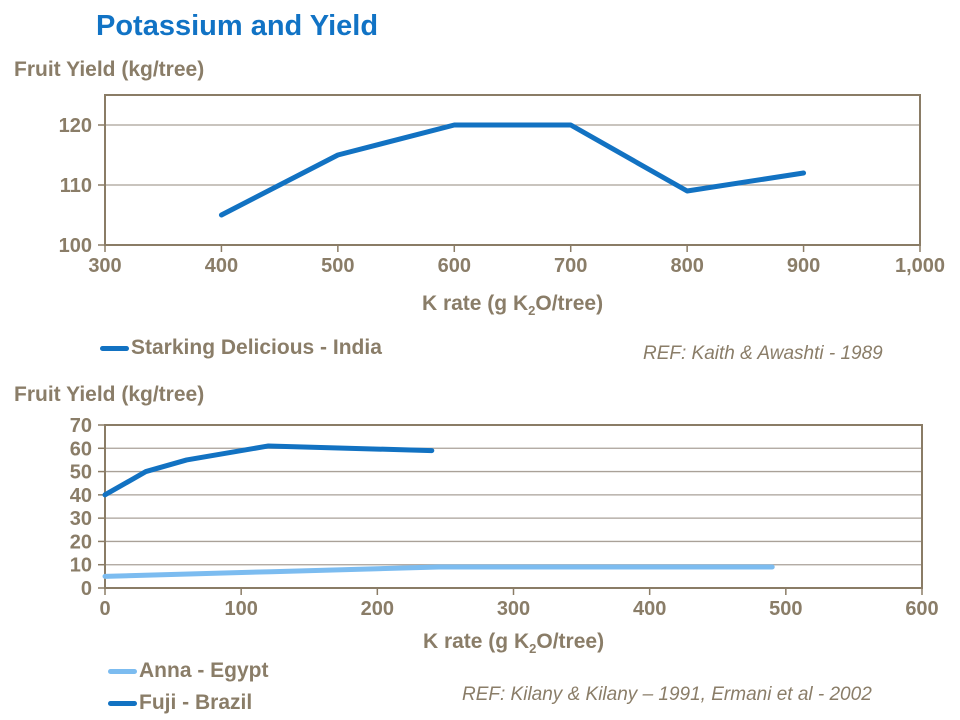 The image size is (960, 720). What do you see at coordinates (570, 266) in the screenshot?
I see `svg-text: 700` at bounding box center [570, 266].